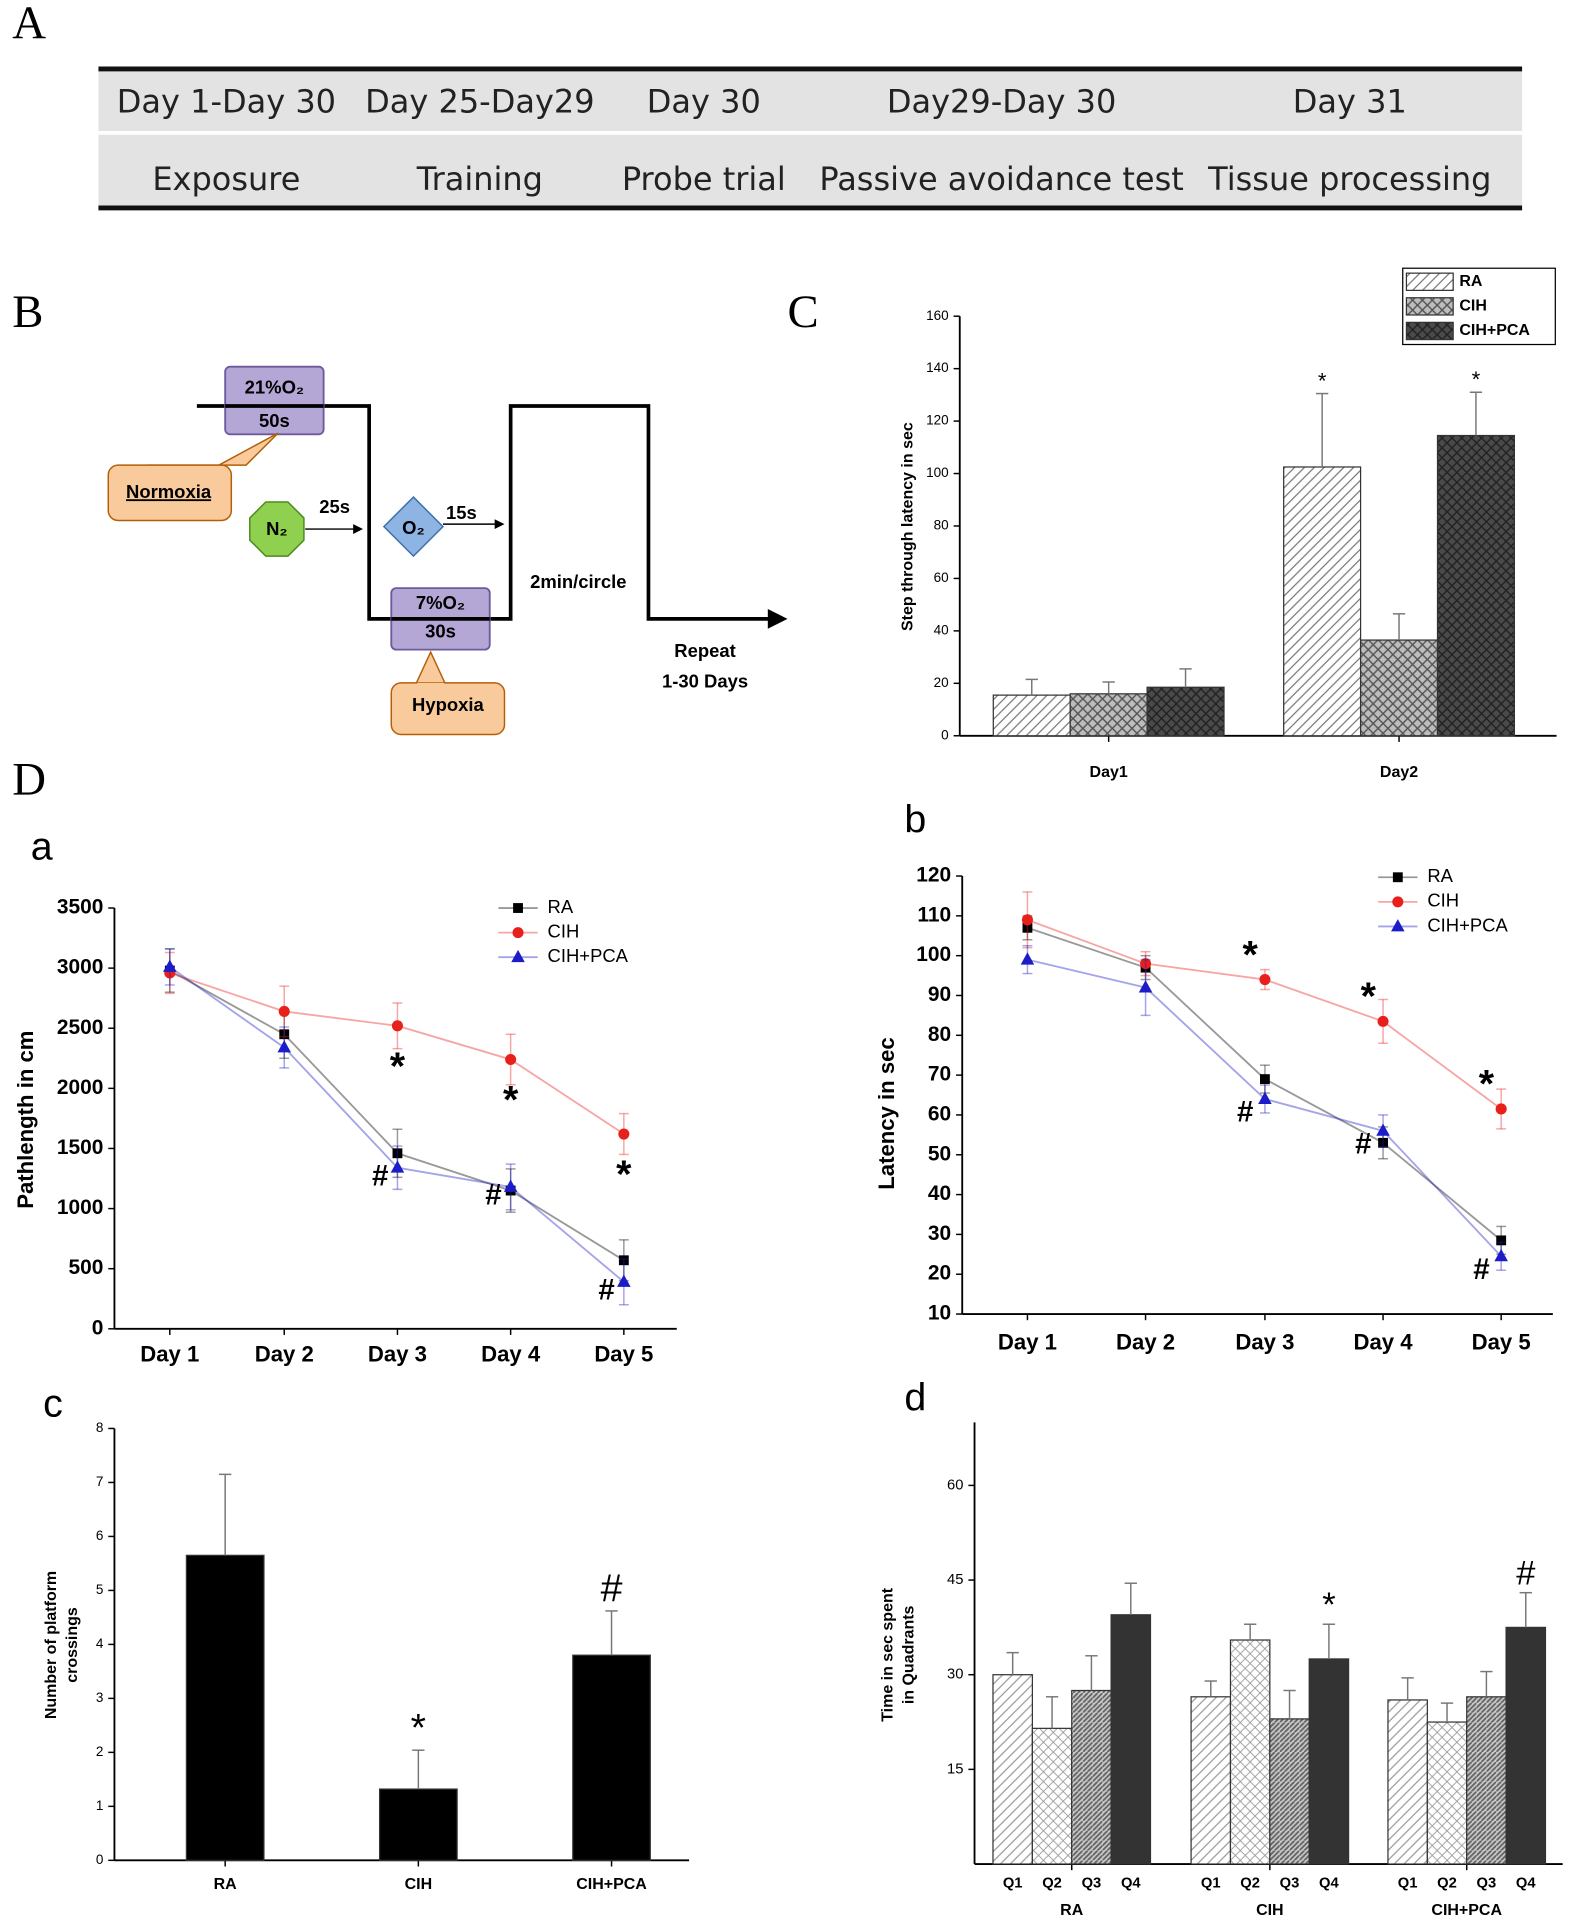 This screenshot has height=1928, width=1575. I want to click on box-text: 30s, so click(440, 630).